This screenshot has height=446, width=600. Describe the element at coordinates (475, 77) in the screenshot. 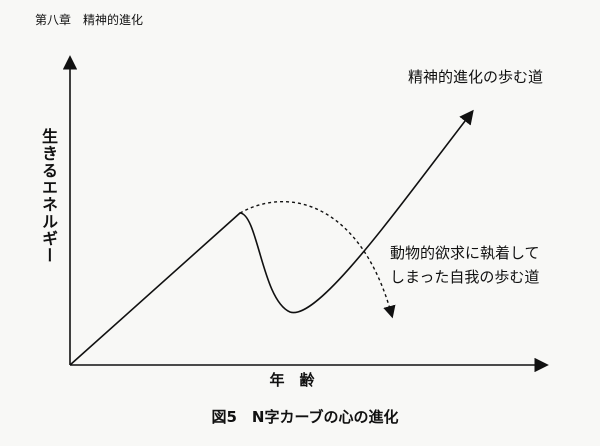

I see `spiritual-path-label: 精神的進化の歩む道` at that location.